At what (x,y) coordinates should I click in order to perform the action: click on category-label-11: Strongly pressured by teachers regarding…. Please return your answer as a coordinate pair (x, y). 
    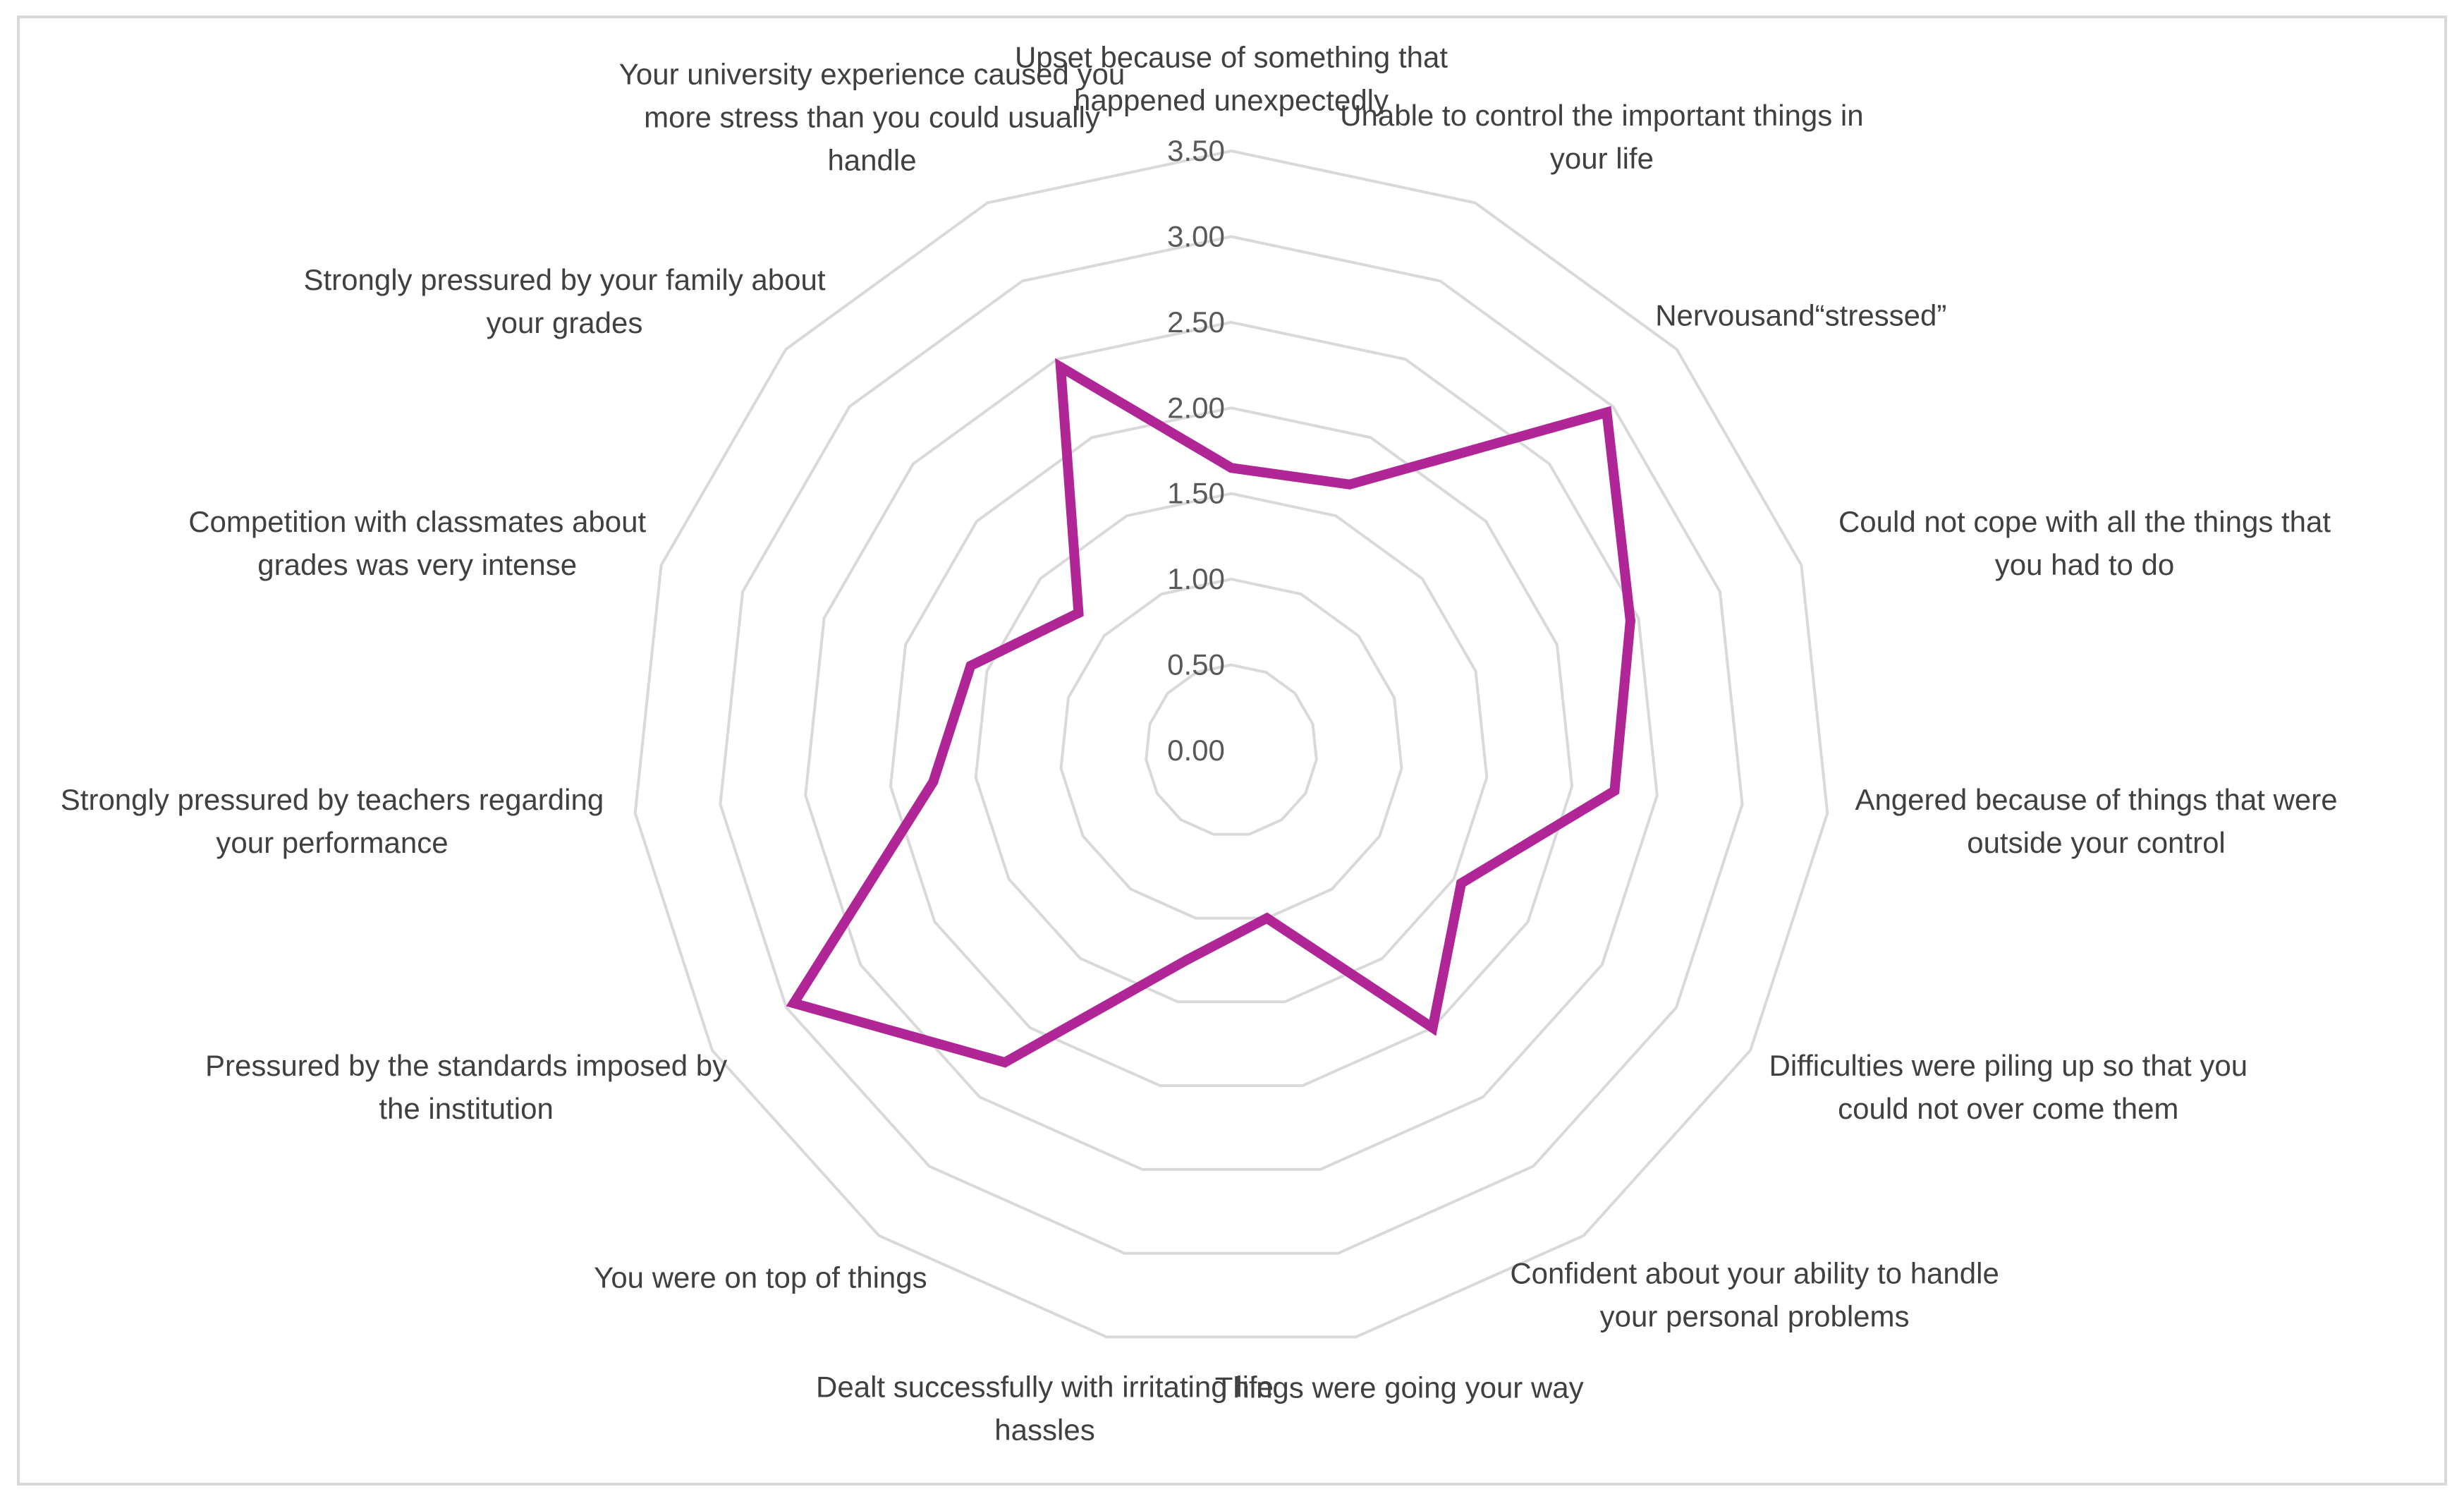
    Looking at the image, I should click on (333, 821).